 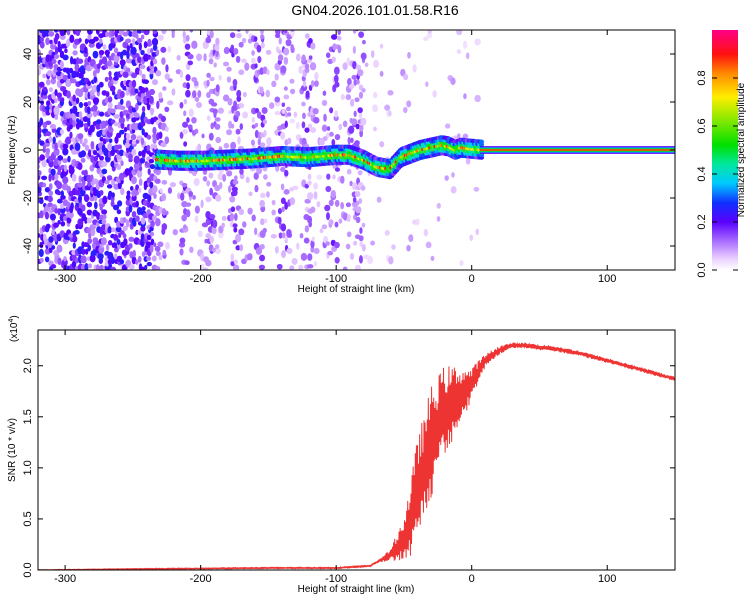 I want to click on y-tick-label: -20, so click(x=28, y=198).